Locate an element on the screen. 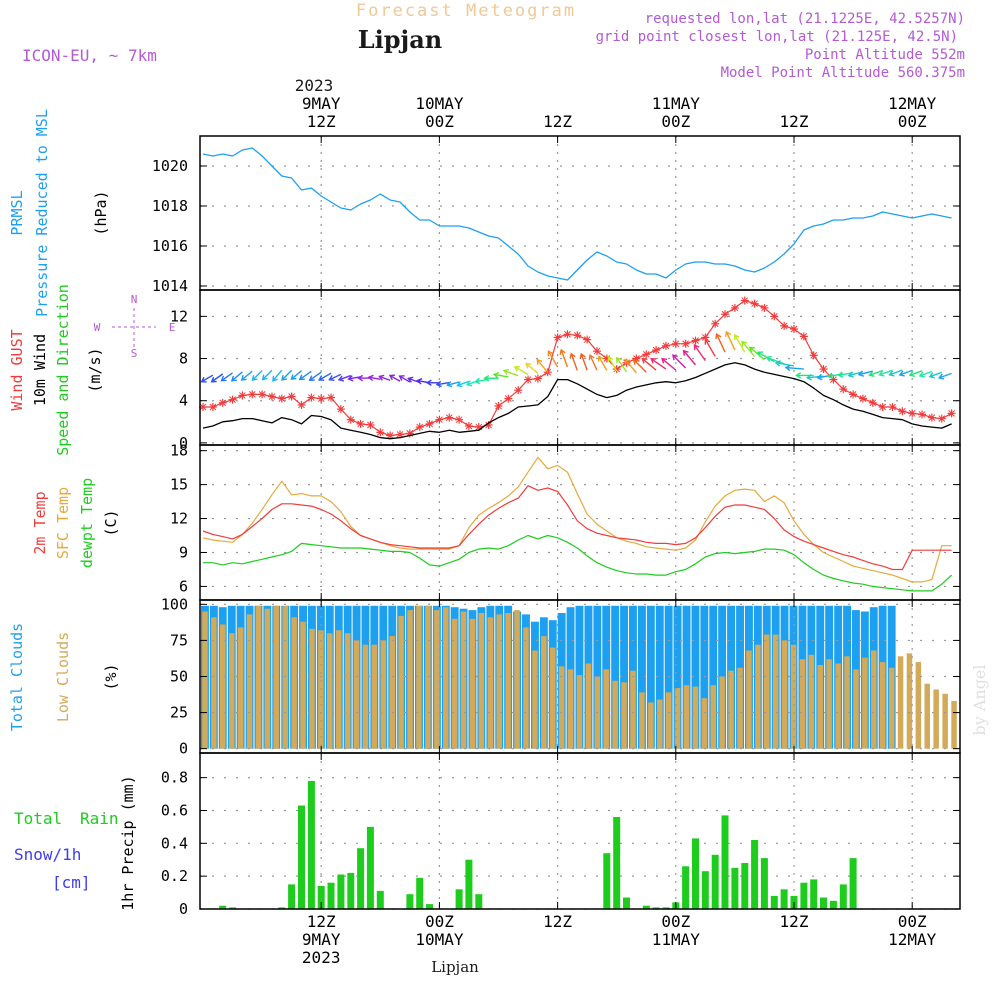 The image size is (1000, 1000). top-year-label: 2023 is located at coordinates (314, 85).